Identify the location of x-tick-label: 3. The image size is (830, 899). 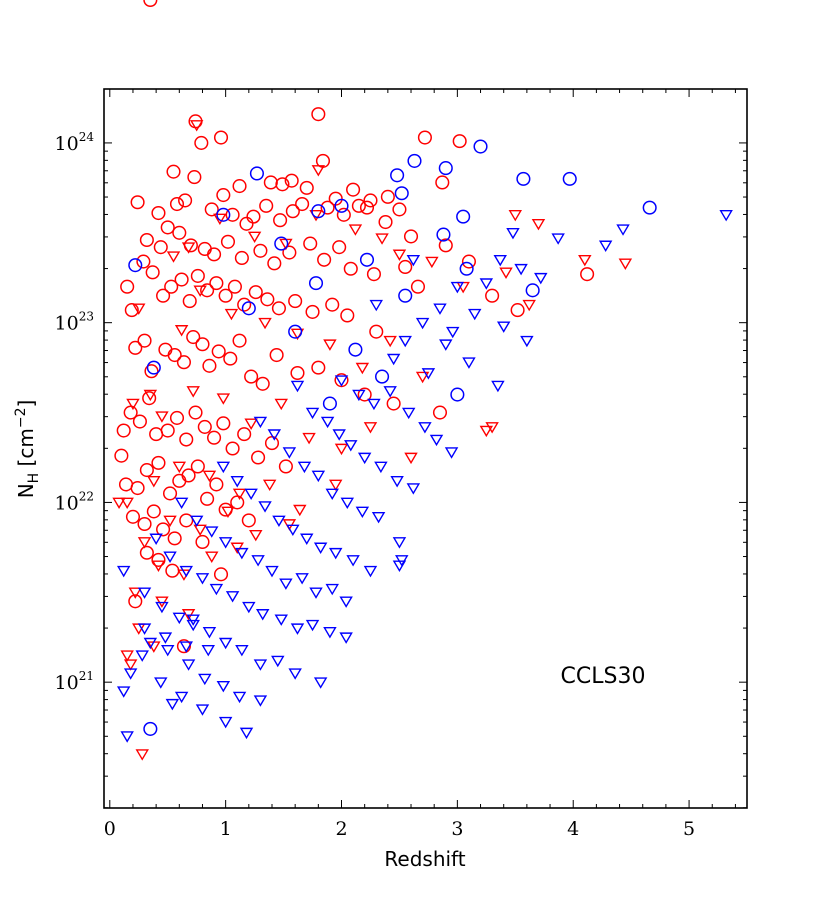
(457, 829).